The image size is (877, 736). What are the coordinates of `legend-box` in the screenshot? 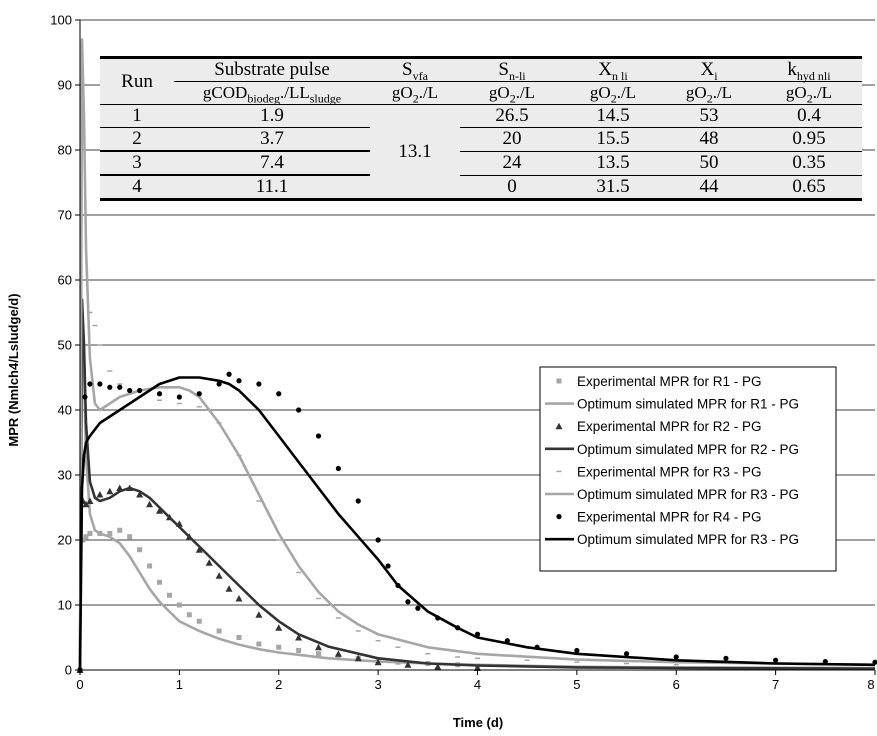 It's located at (688, 469).